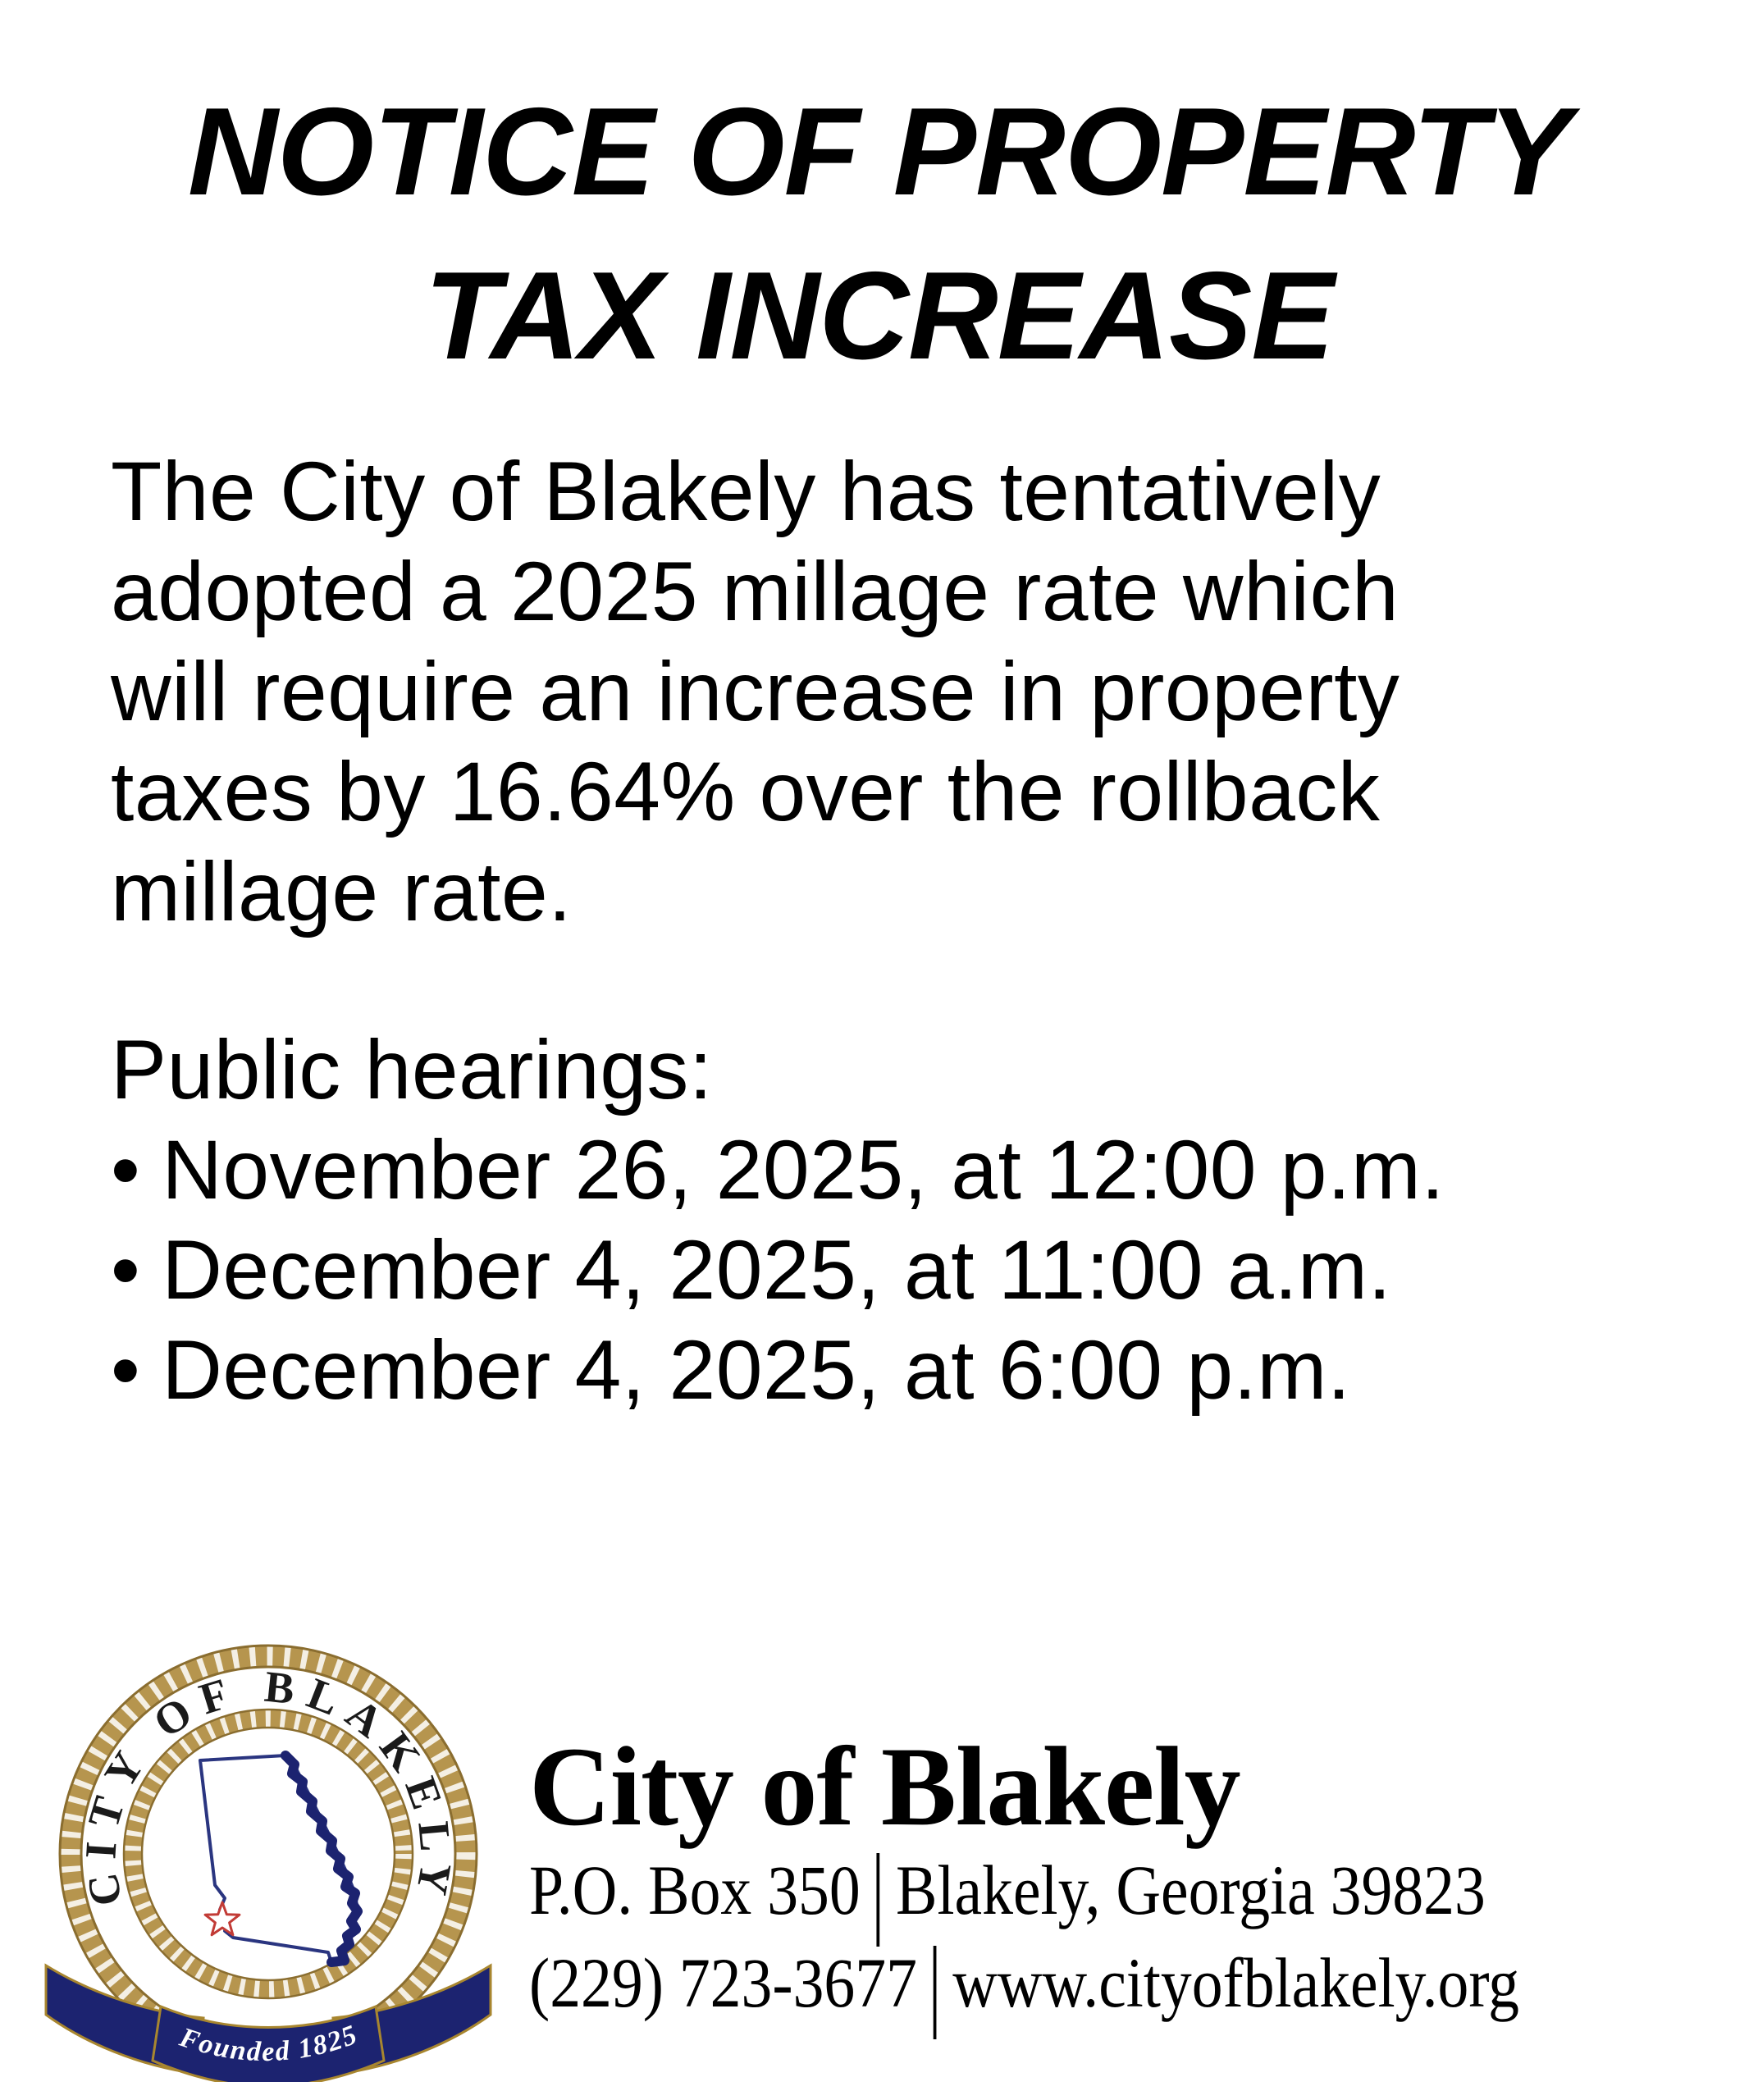 The width and height of the screenshot is (1758, 2100). What do you see at coordinates (755, 692) in the screenshot?
I see `body-line: will require an increase in property` at bounding box center [755, 692].